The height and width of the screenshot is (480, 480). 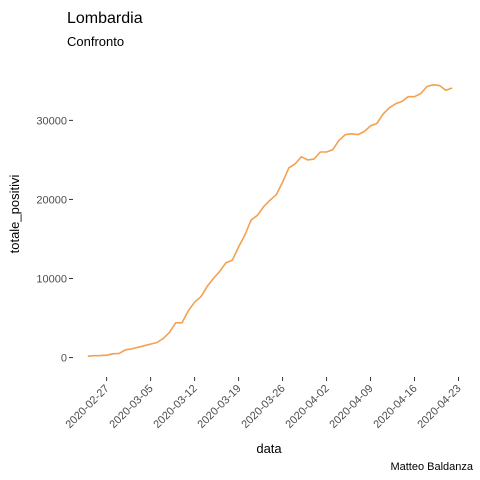 What do you see at coordinates (51, 121) in the screenshot?
I see `y-tick-label: 30000` at bounding box center [51, 121].